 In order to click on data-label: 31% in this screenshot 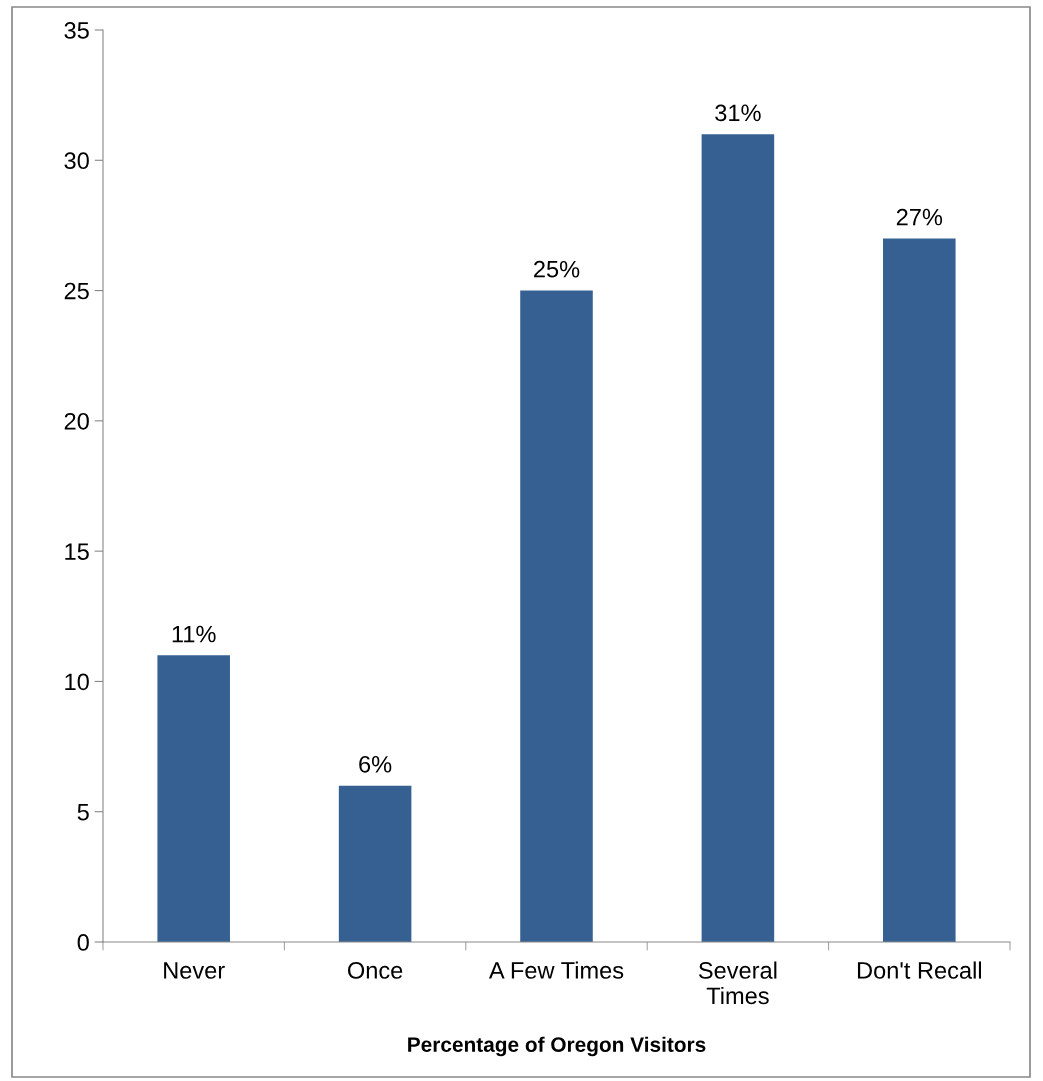, I will do `click(738, 113)`.